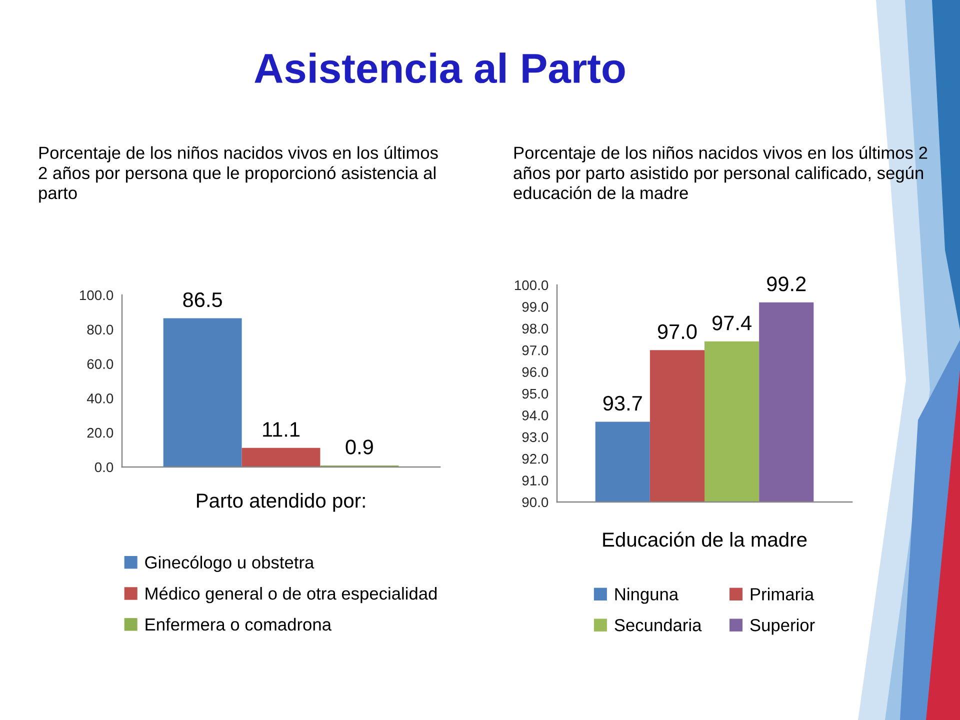 This screenshot has width=960, height=720. What do you see at coordinates (535, 437) in the screenshot?
I see `y-tick-label: 93.0` at bounding box center [535, 437].